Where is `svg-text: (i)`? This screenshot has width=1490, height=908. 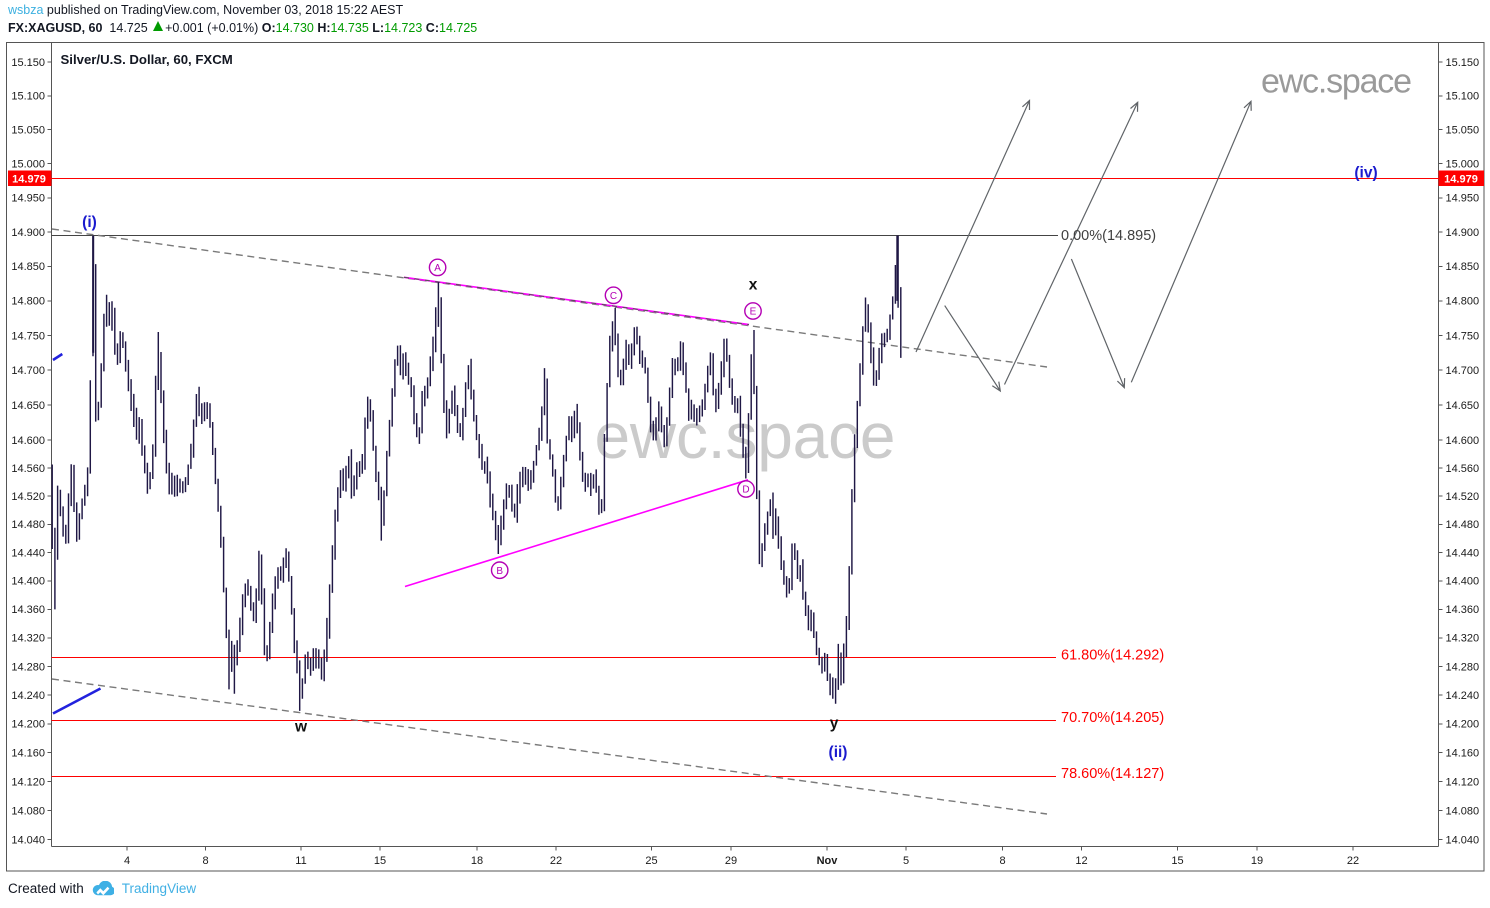 svg-text: (i) is located at coordinates (89, 222).